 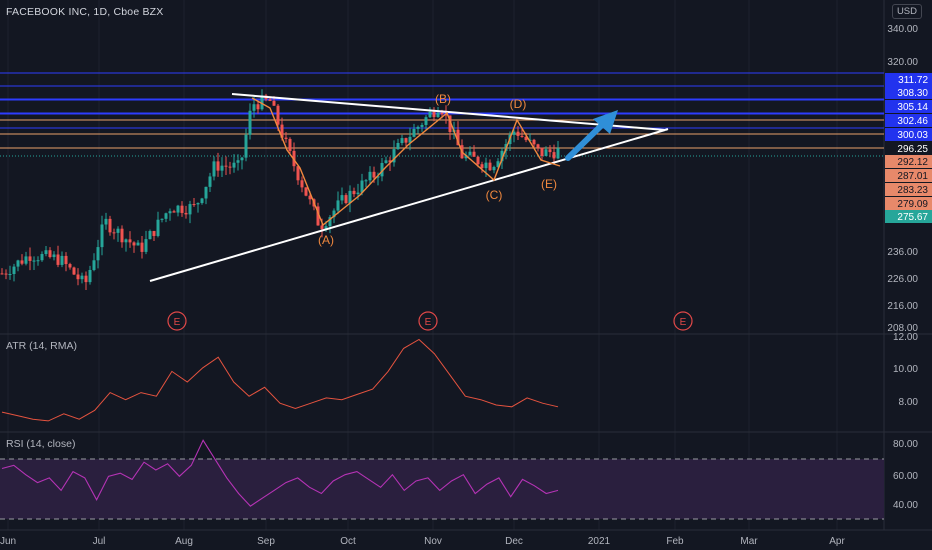 What do you see at coordinates (348, 541) in the screenshot?
I see `time-tick: Oct` at bounding box center [348, 541].